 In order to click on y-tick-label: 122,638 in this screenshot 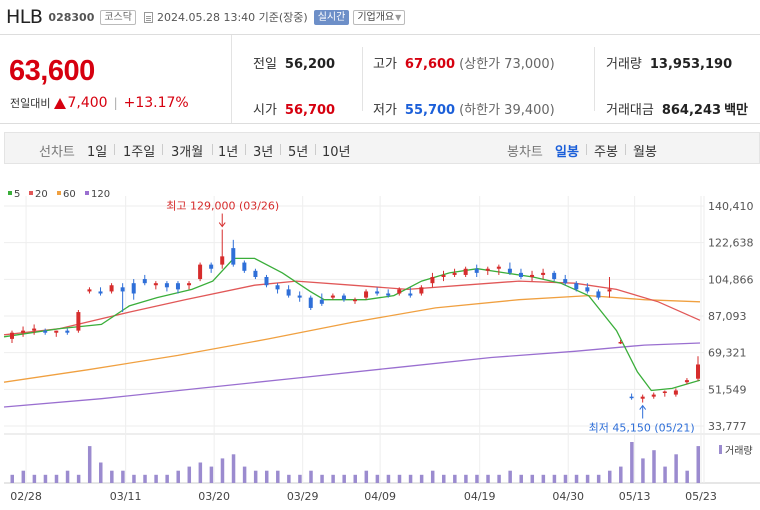, I will do `click(731, 243)`.